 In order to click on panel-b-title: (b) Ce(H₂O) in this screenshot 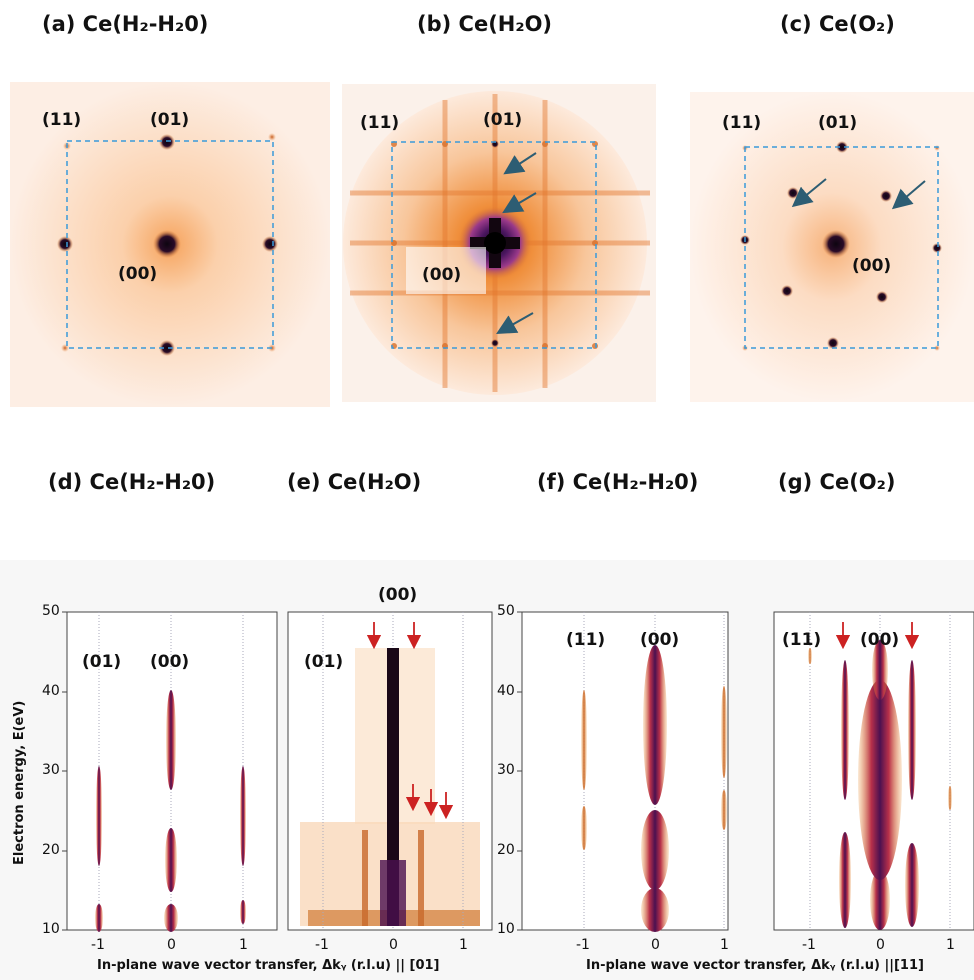, I will do `click(485, 24)`.